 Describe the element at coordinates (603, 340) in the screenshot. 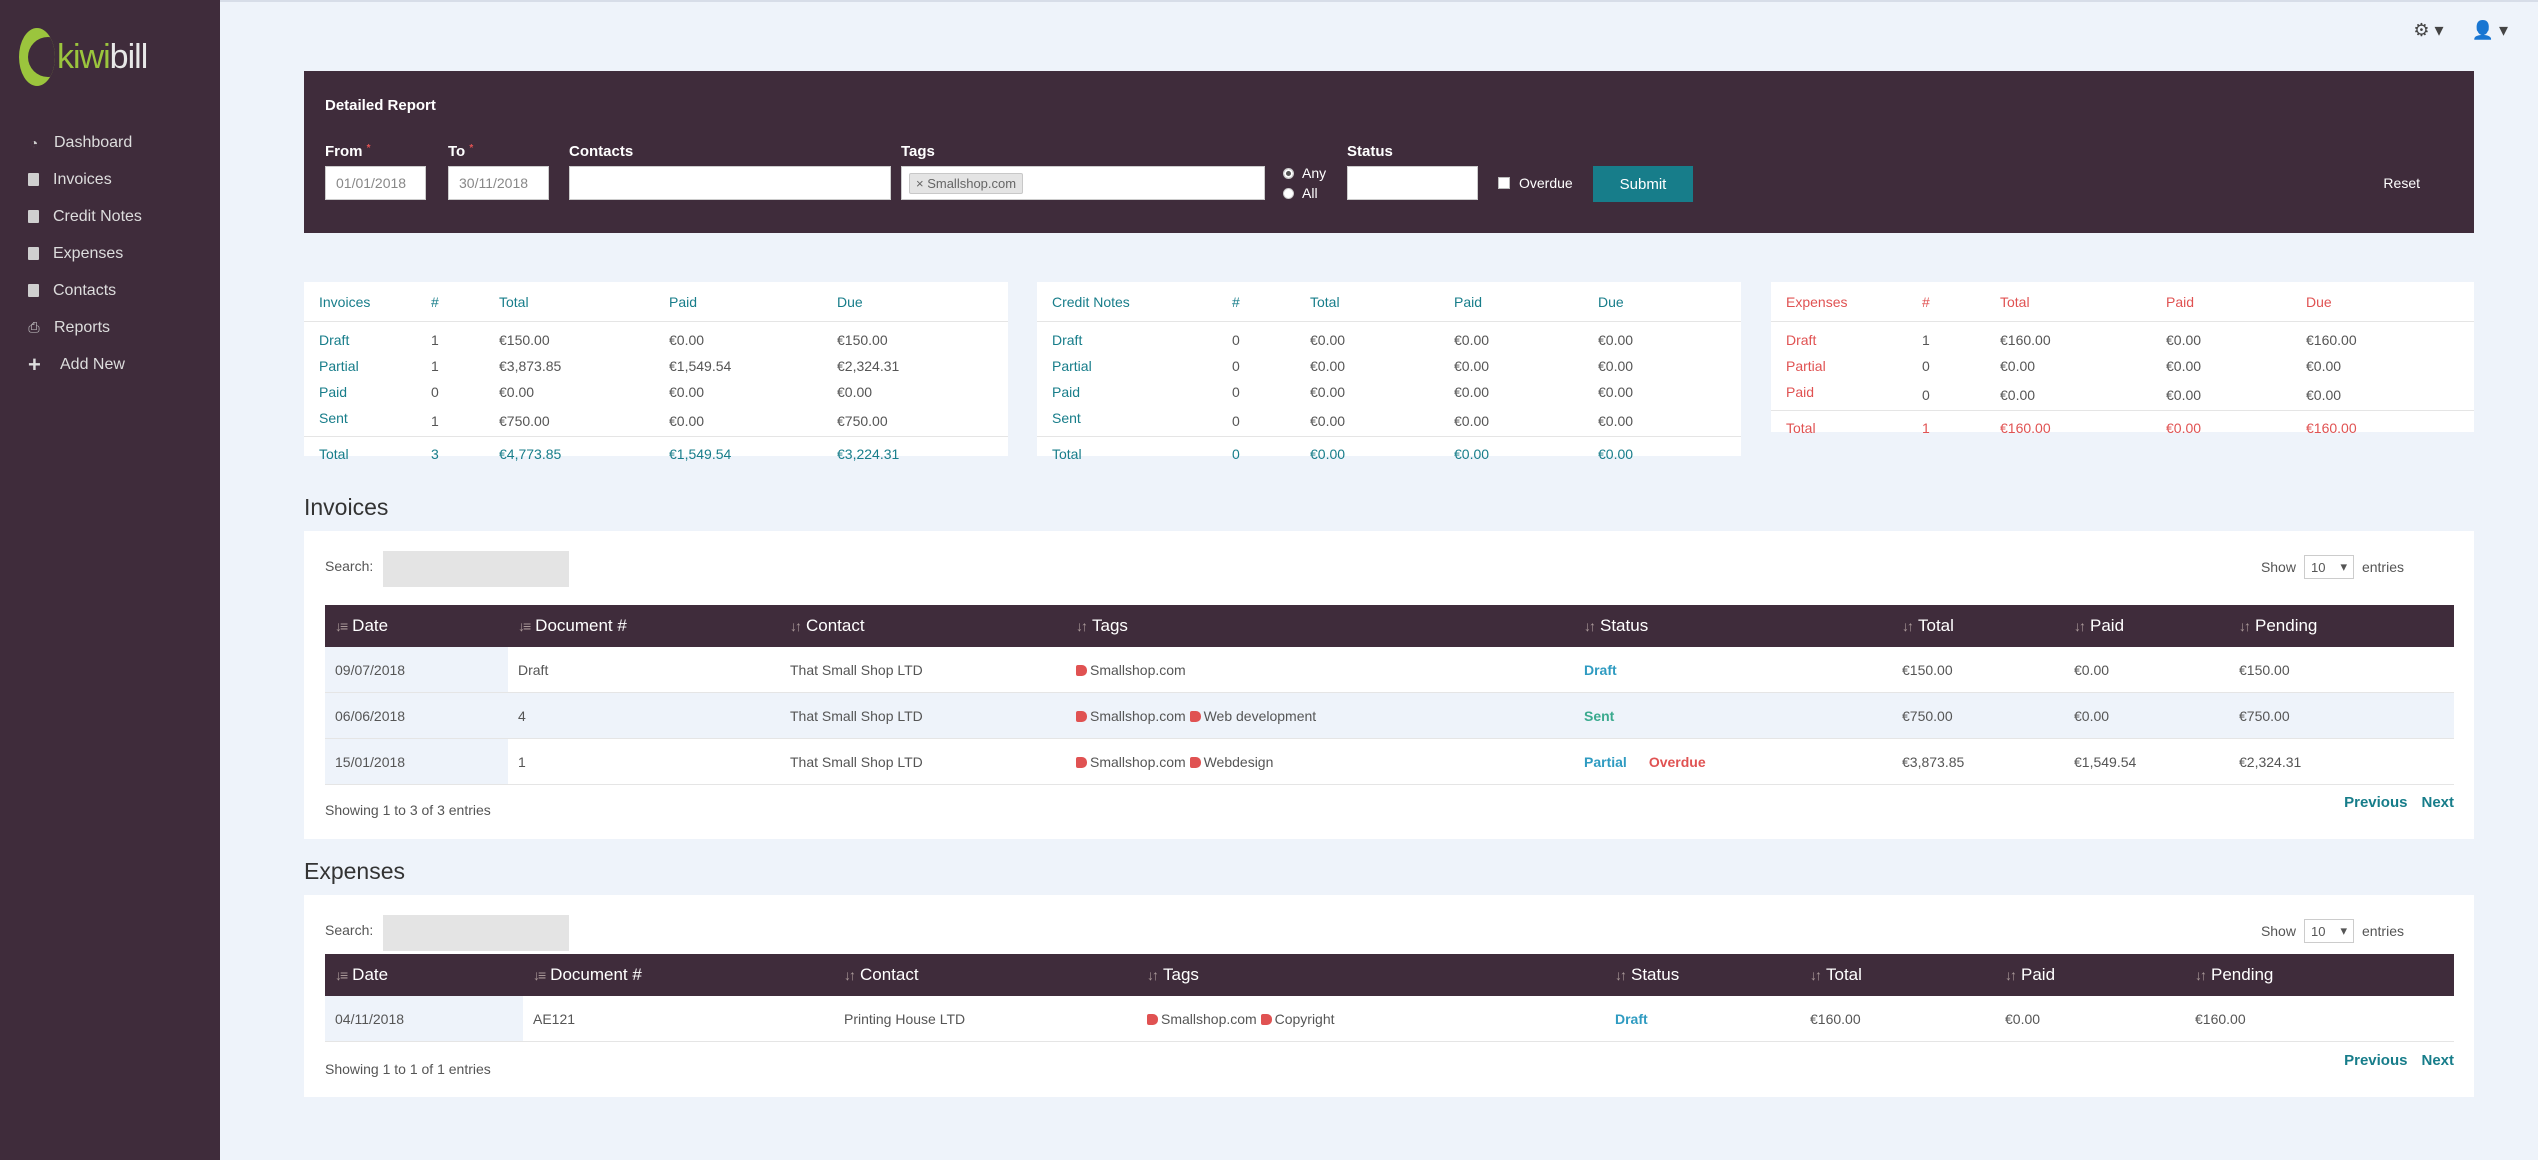

I see `summary-row-draft: Draft 1 €150.00 €0.00 €150.00` at that location.